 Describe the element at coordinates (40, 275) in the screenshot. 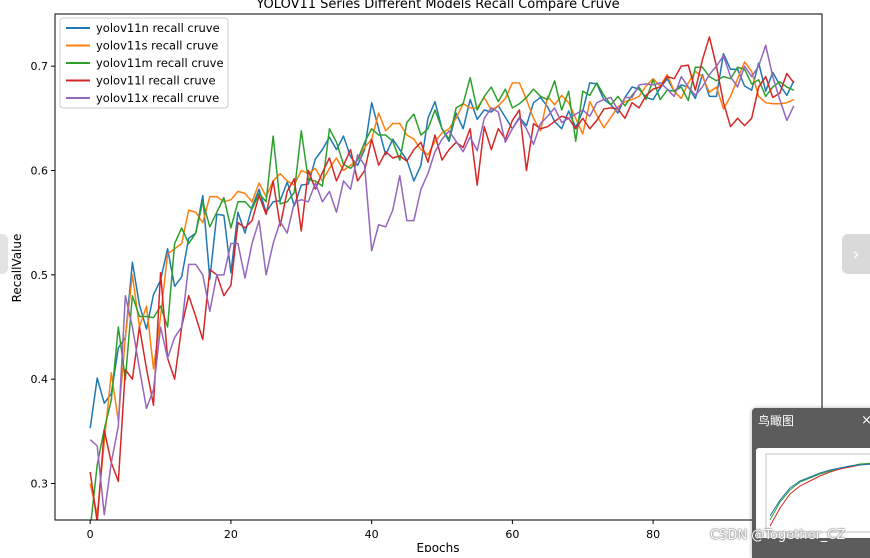

I see `y-tick-label: 0.5` at that location.